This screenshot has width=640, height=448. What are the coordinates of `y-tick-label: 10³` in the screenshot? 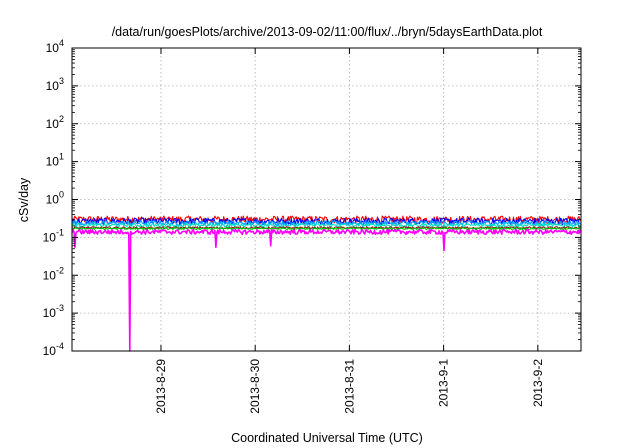 It's located at (55, 84).